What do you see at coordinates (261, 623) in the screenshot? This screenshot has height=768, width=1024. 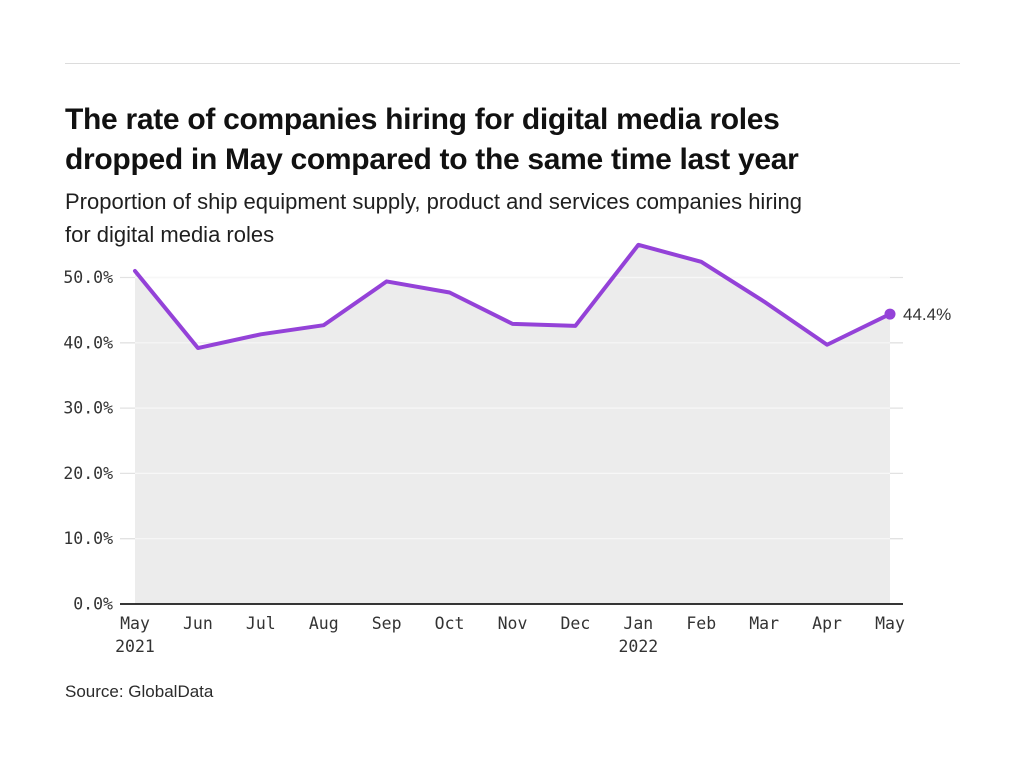 I see `x-tick-label: Jul` at bounding box center [261, 623].